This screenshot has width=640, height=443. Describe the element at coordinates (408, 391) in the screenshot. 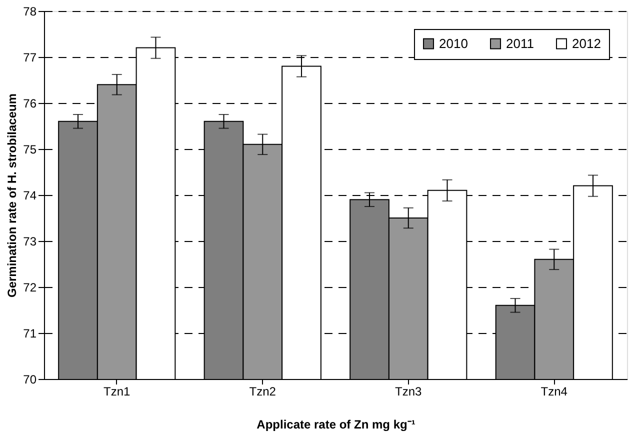

I see `x-tick-label: Tzn3` at that location.